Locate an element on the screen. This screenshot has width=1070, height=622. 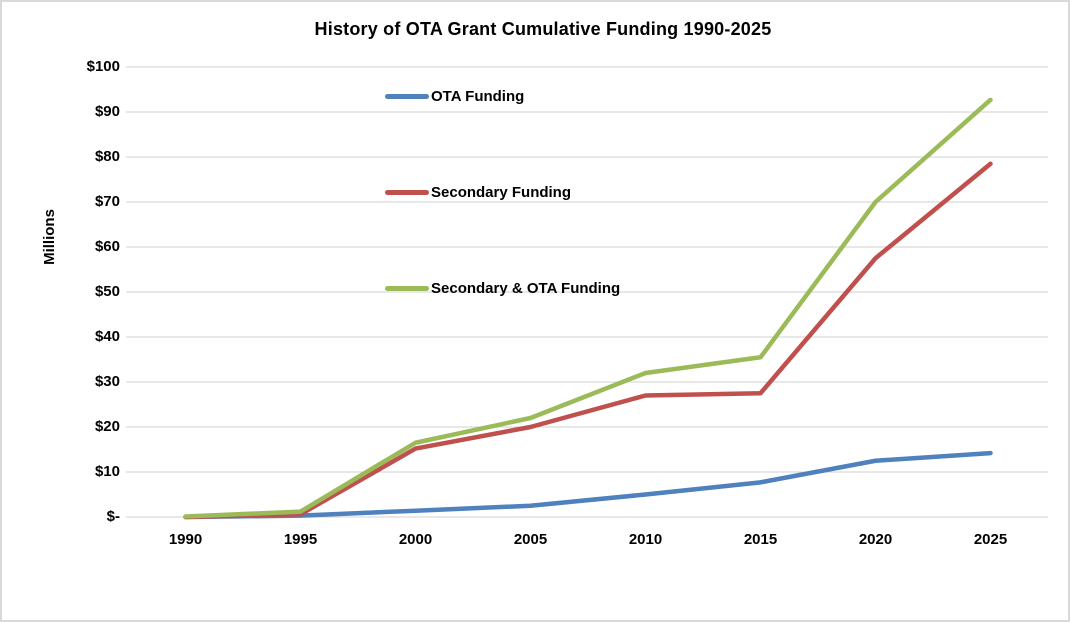
y-axis-tick-label: $40 is located at coordinates (107, 336).